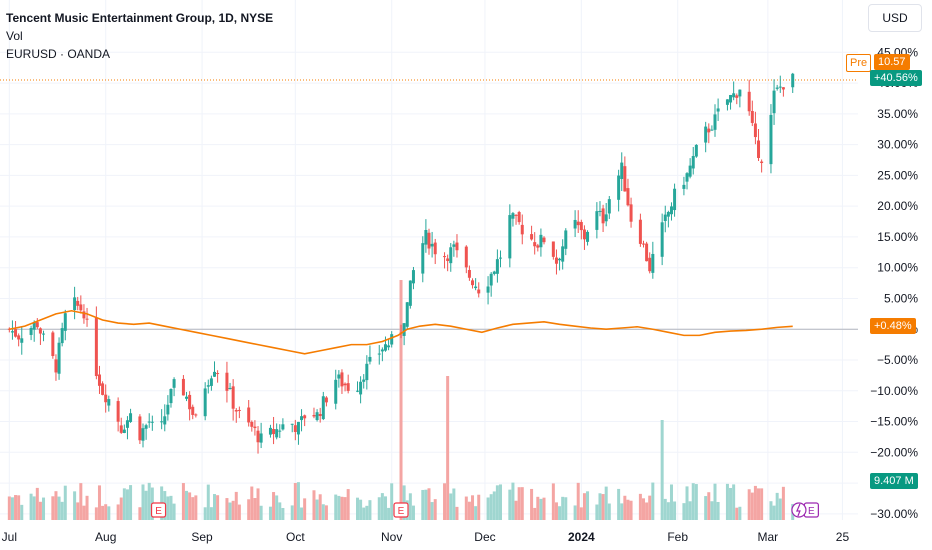  I want to click on legend-volume: Vol, so click(14, 36).